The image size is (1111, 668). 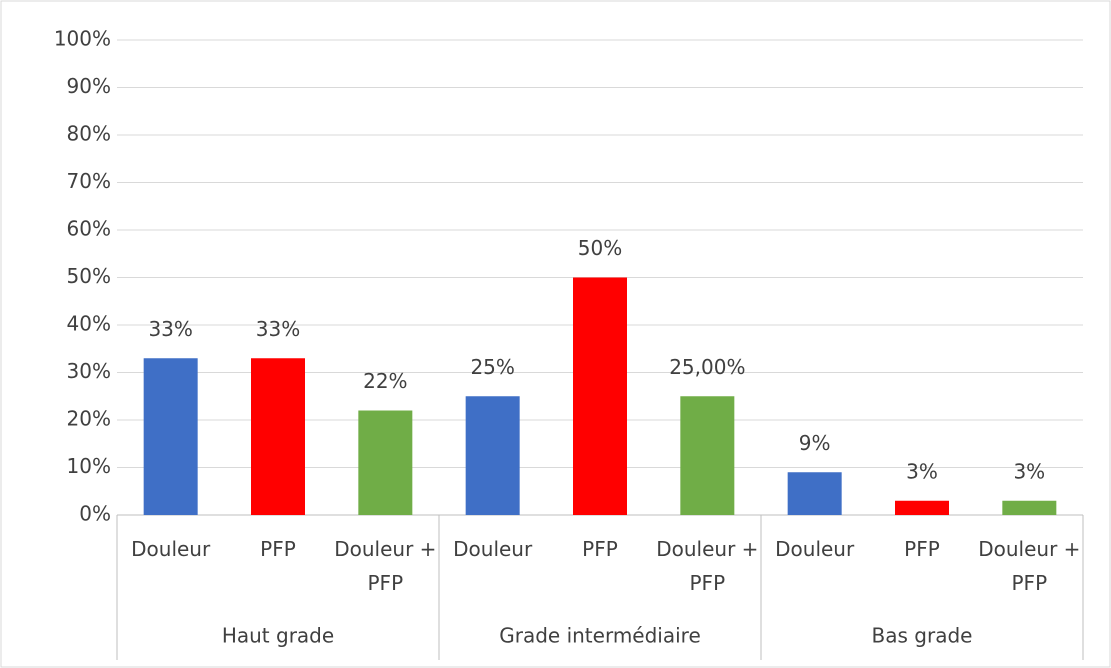 What do you see at coordinates (82, 39) in the screenshot?
I see `y-tick-label: 100%` at bounding box center [82, 39].